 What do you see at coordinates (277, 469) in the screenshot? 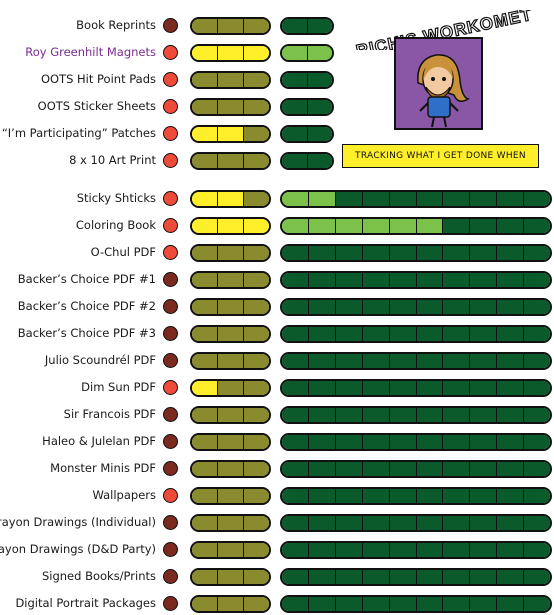
I see `item-row: Monster Minis PDF` at bounding box center [277, 469].